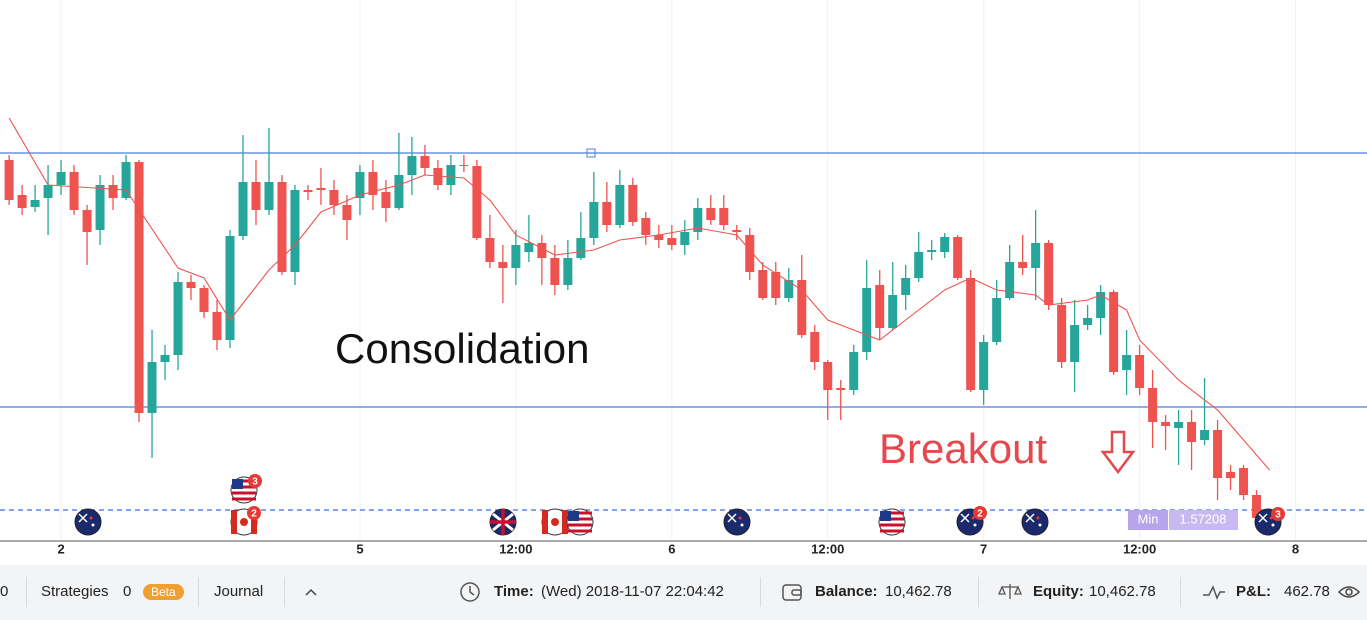 Image resolution: width=1367 pixels, height=620 pixels. Describe the element at coordinates (462, 348) in the screenshot. I see `annotation: Consolidation` at that location.